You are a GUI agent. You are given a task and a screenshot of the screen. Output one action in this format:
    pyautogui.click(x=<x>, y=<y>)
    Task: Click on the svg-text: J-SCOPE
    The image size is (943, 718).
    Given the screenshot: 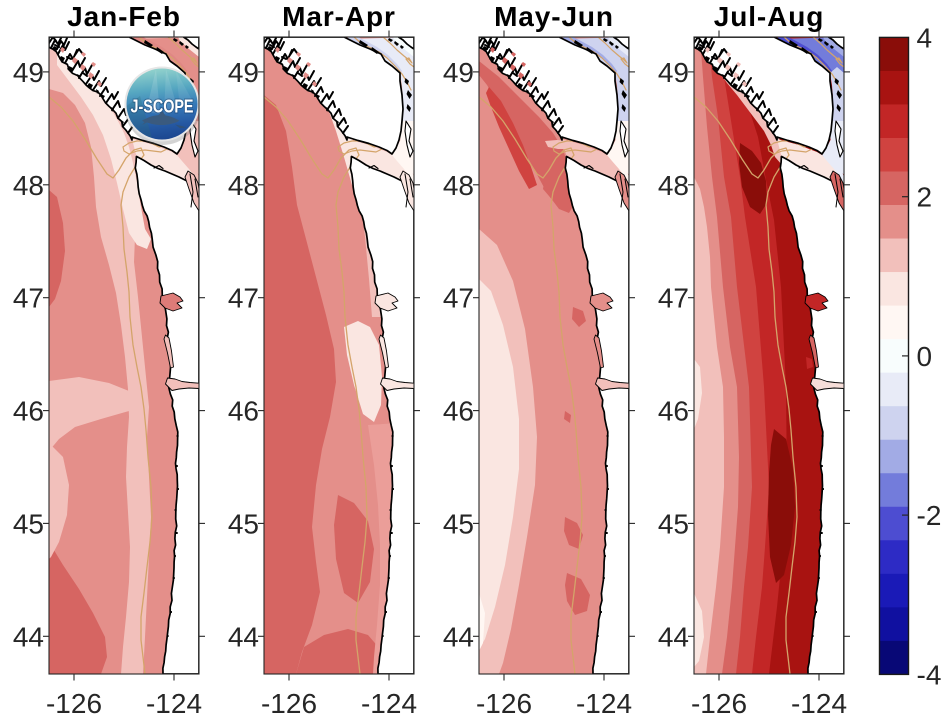 What is the action you would take?
    pyautogui.click(x=162, y=106)
    